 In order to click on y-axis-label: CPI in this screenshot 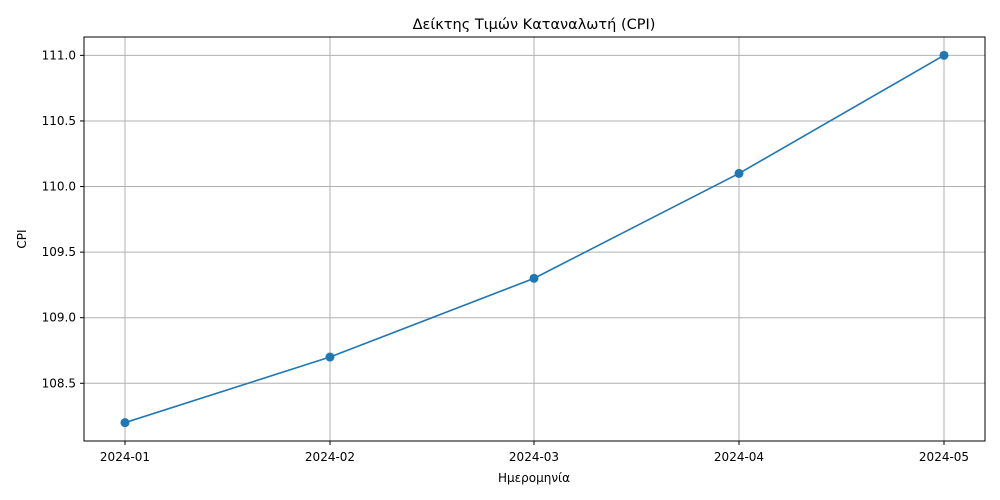, I will do `click(22, 238)`.